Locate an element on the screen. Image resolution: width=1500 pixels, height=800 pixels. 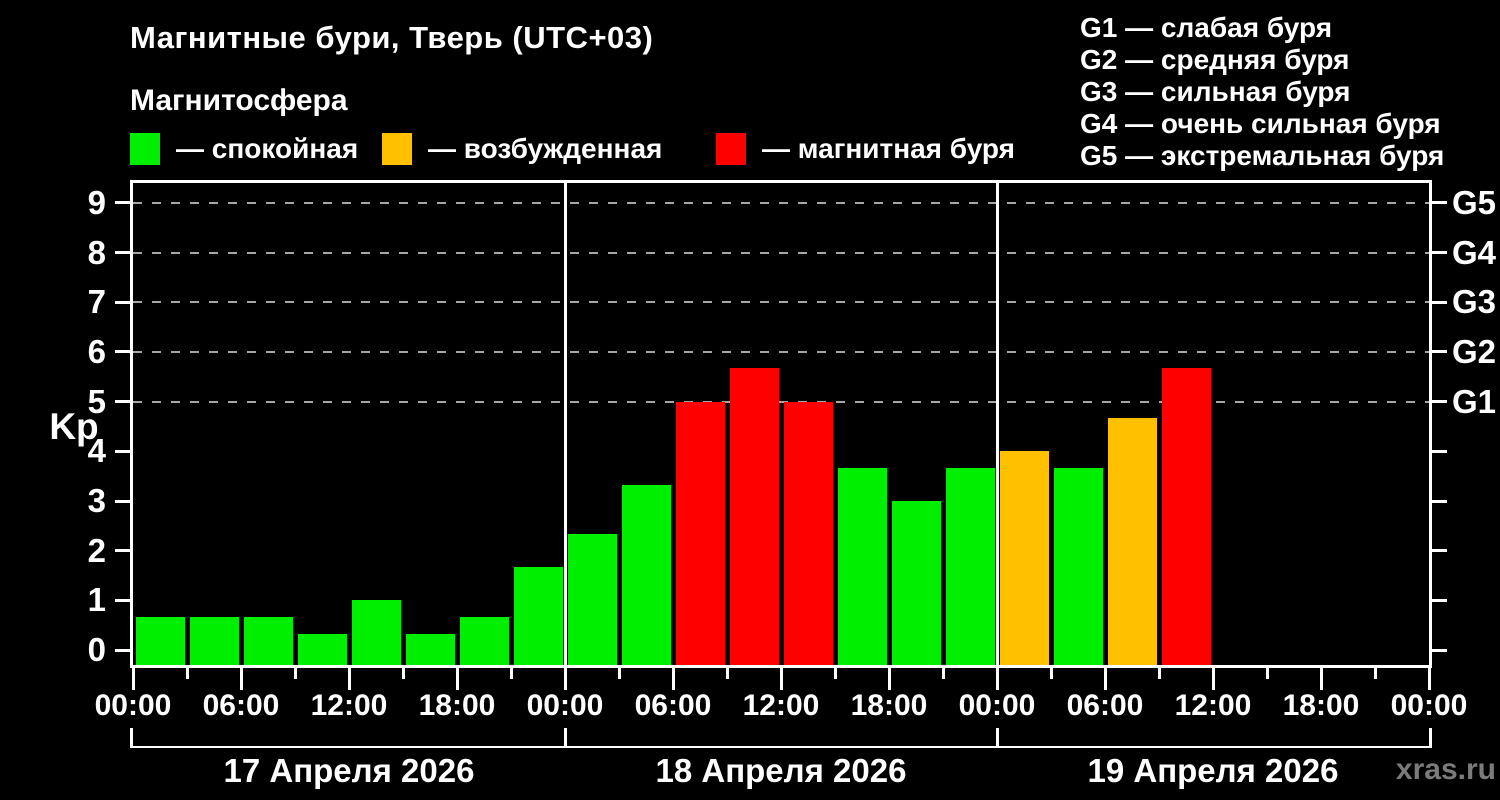
y-axis-tick-label: 6 is located at coordinates (96, 351).